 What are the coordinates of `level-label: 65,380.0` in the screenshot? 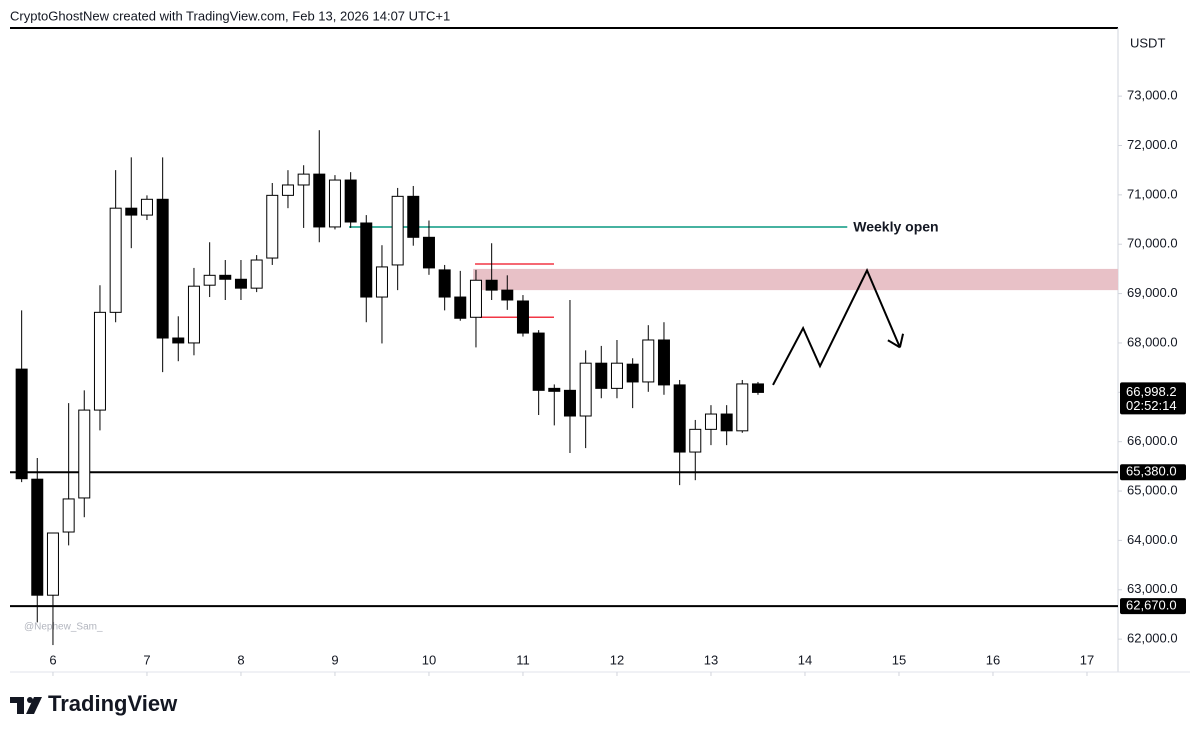 It's located at (1151, 471).